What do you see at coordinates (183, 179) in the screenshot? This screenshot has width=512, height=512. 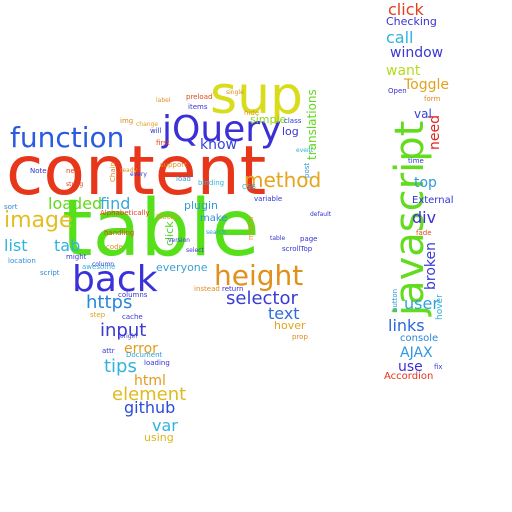 I see `cloud-word: load` at bounding box center [183, 179].